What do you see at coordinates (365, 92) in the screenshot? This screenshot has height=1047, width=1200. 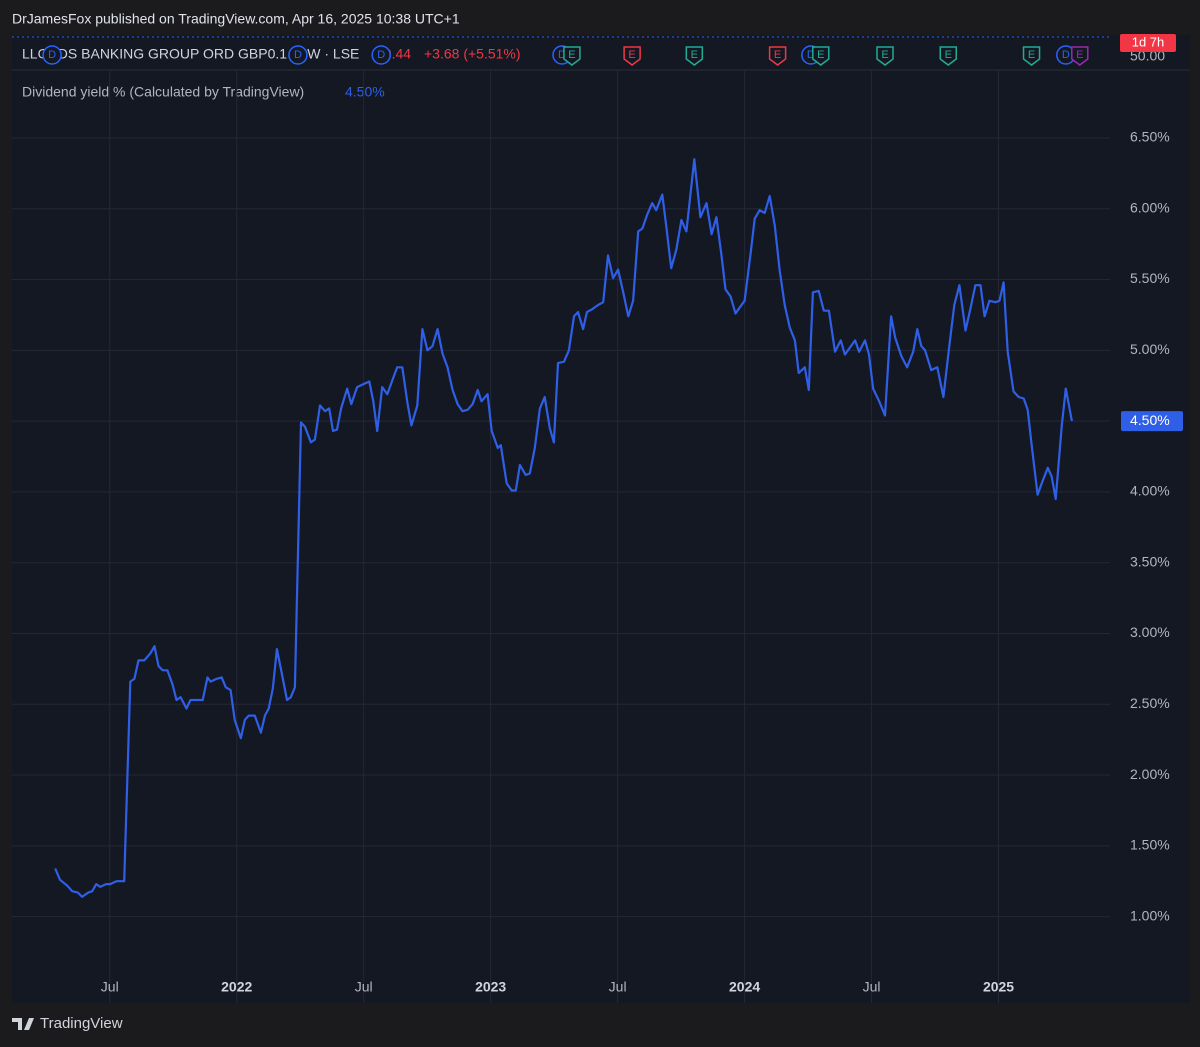 I see `indicator-value: 4.50%` at bounding box center [365, 92].